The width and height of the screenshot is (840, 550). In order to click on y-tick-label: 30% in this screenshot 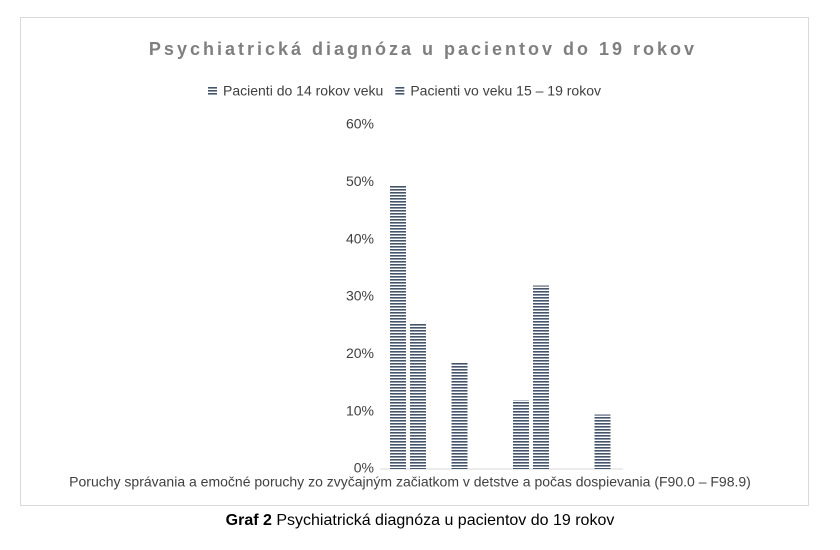, I will do `click(360, 296)`.